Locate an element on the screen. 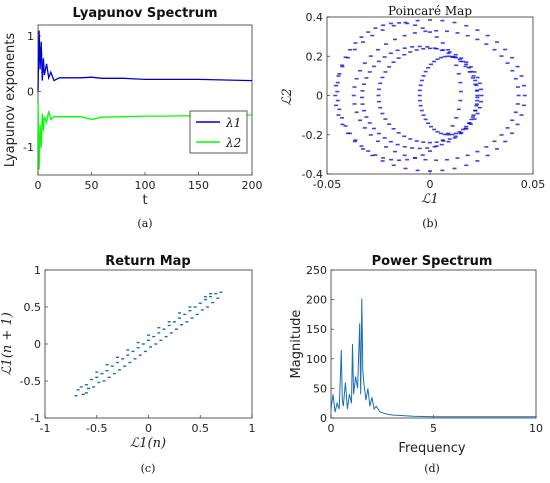  y-tick-label: -0.4 is located at coordinates (312, 174).